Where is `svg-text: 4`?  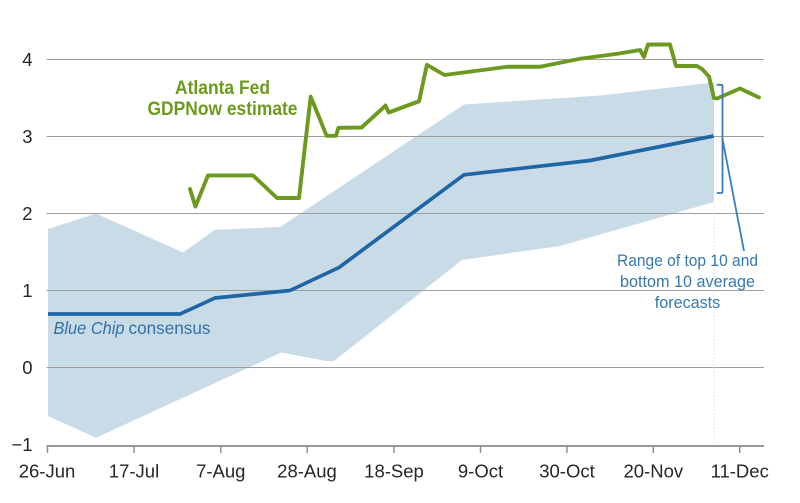
svg-text: 4 is located at coordinates (27, 59).